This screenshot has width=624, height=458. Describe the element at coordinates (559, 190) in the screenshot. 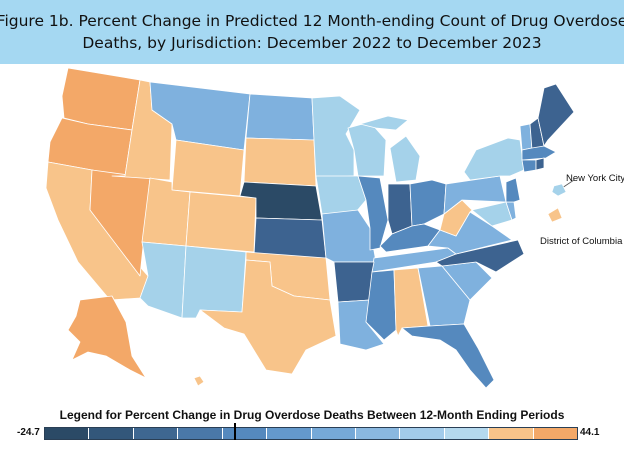

I see `inset-new-york-city` at that location.